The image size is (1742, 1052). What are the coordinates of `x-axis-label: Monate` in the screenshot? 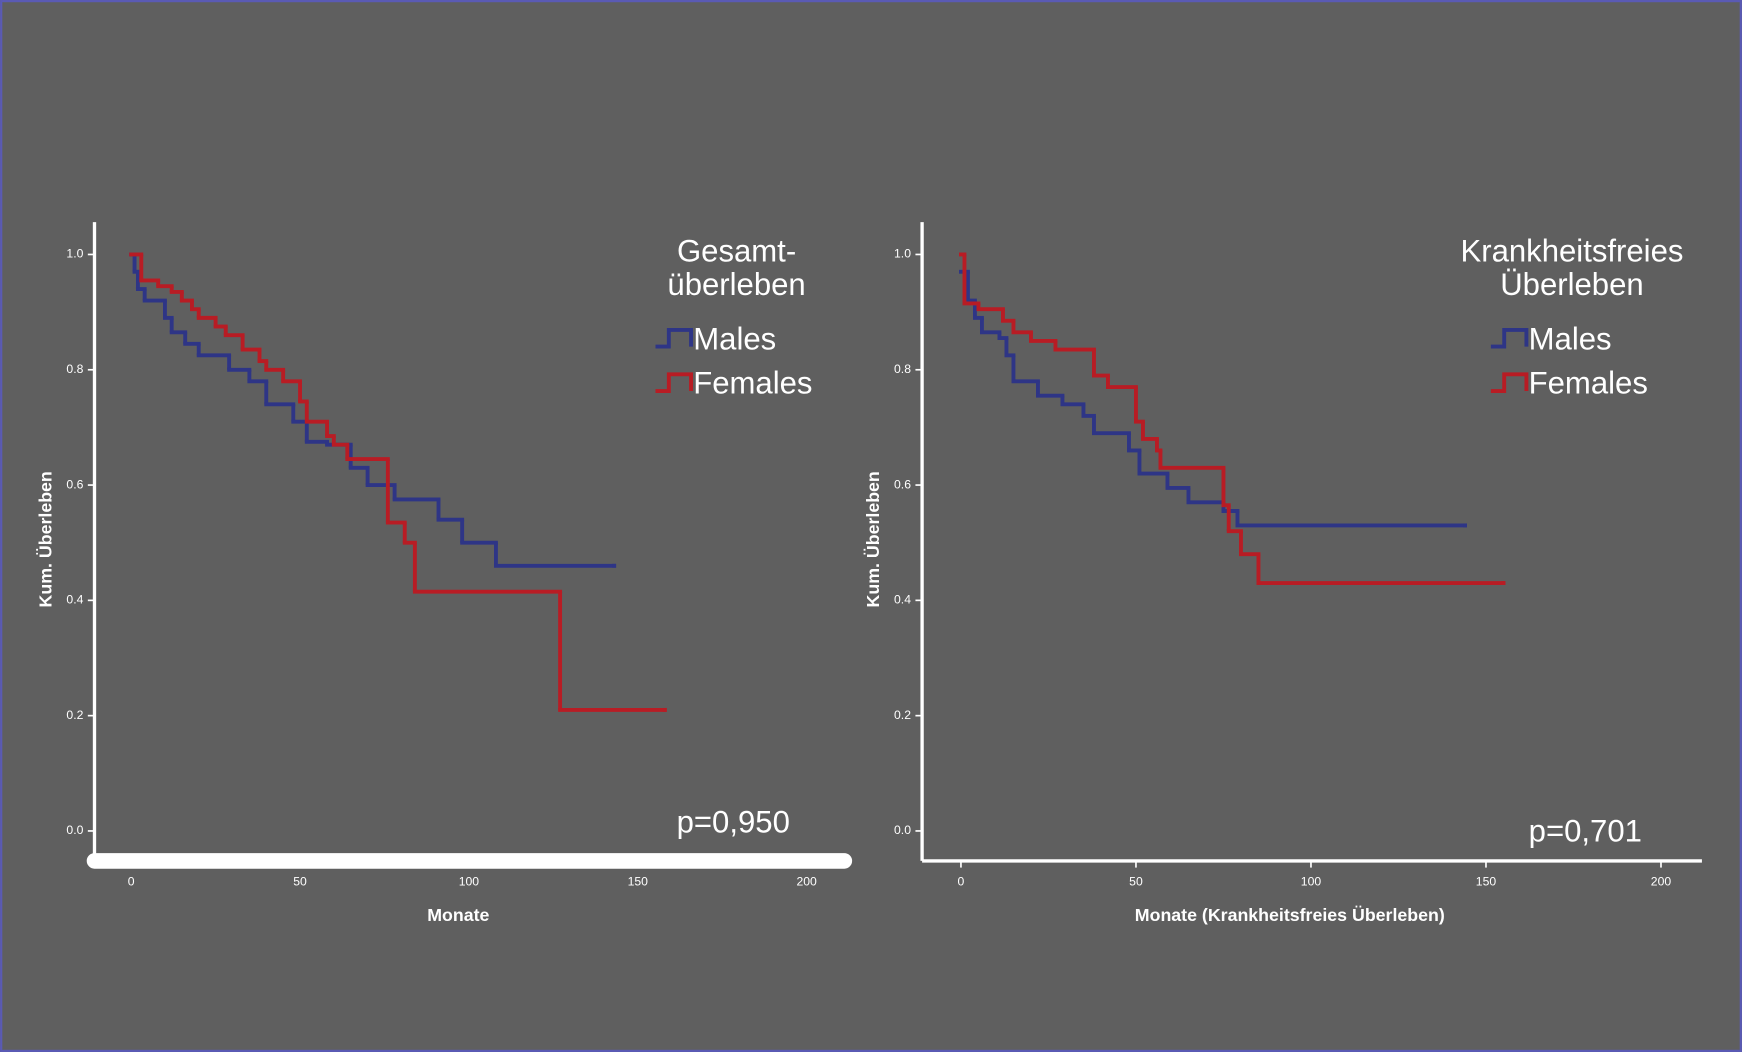 It's located at (458, 915).